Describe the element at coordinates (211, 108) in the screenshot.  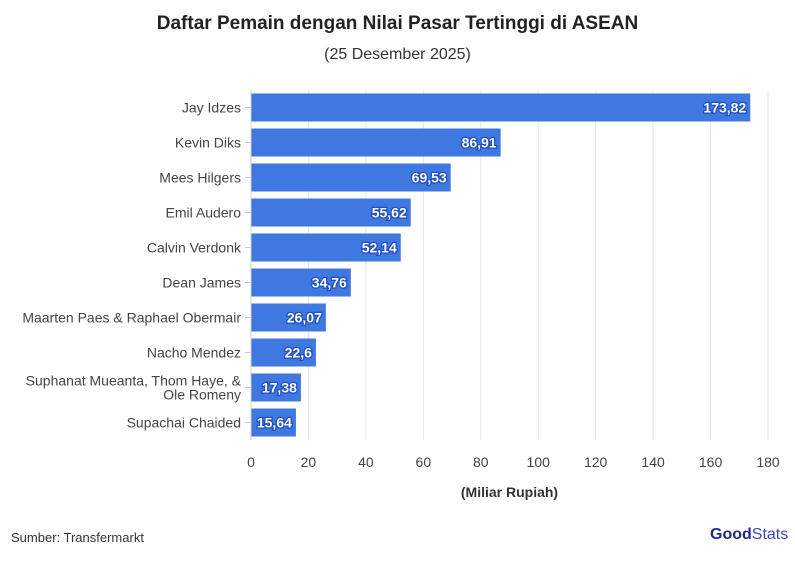
I see `category-label: Jay Idzes` at that location.